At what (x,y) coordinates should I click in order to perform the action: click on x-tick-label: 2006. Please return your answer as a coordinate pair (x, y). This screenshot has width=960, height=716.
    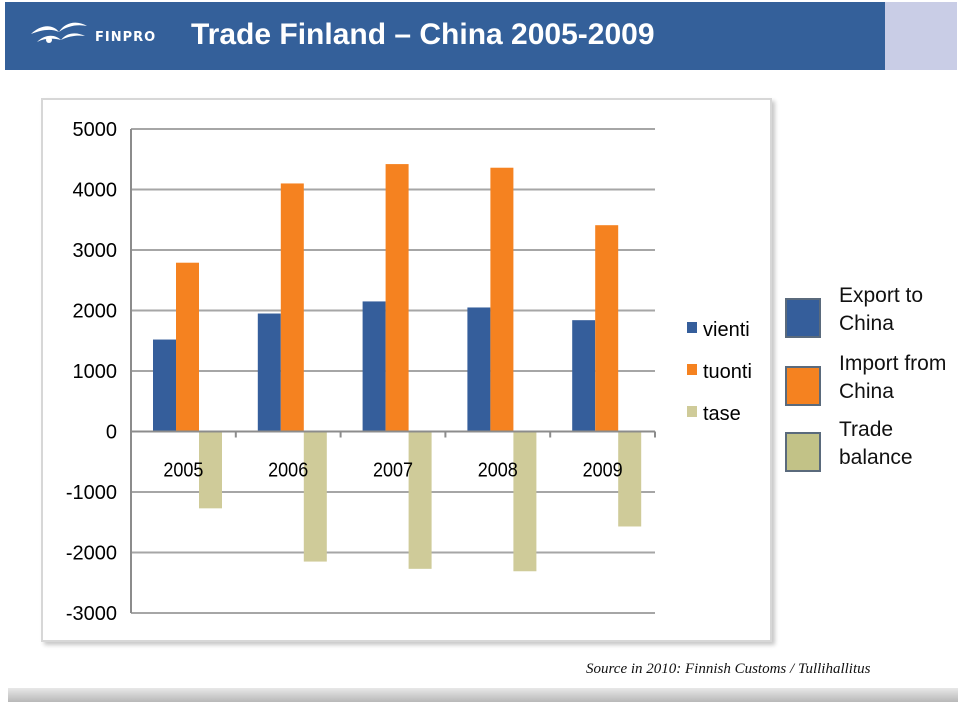
    Looking at the image, I should click on (288, 471).